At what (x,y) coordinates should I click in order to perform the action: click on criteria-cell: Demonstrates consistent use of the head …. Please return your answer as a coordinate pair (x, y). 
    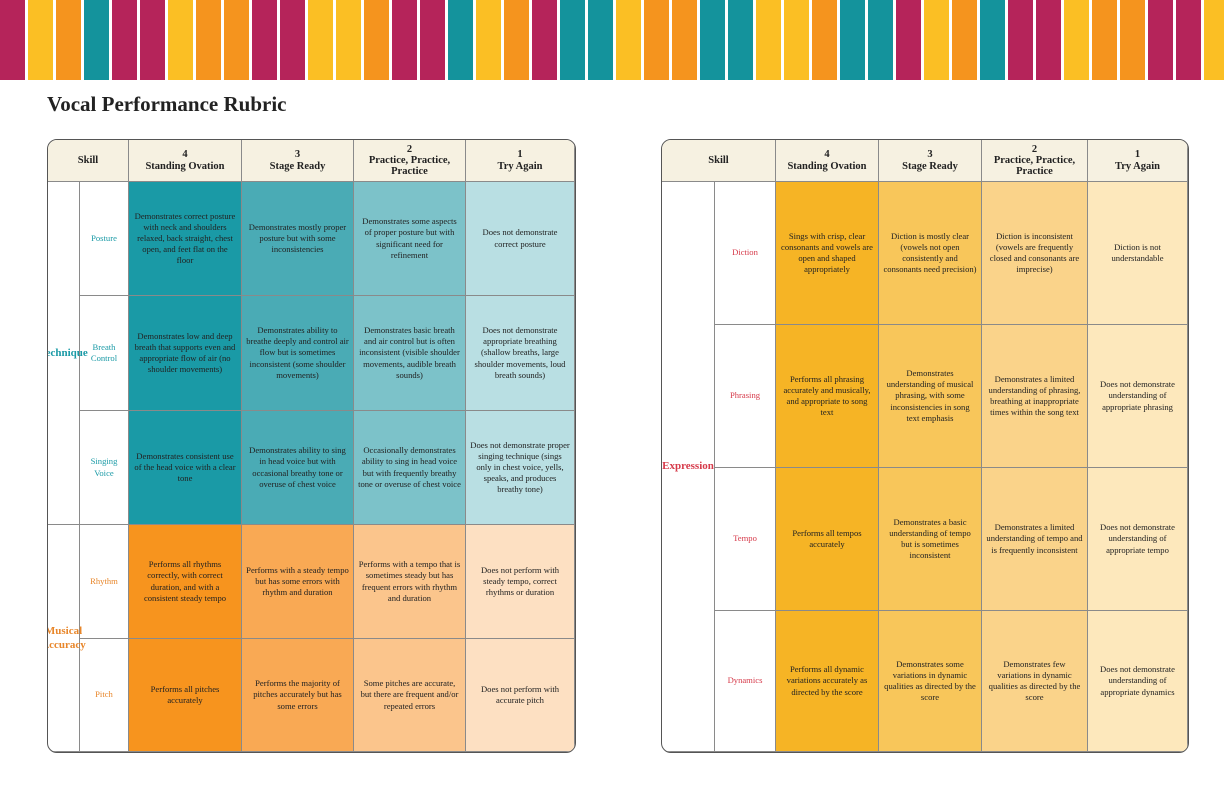
    Looking at the image, I should click on (185, 468).